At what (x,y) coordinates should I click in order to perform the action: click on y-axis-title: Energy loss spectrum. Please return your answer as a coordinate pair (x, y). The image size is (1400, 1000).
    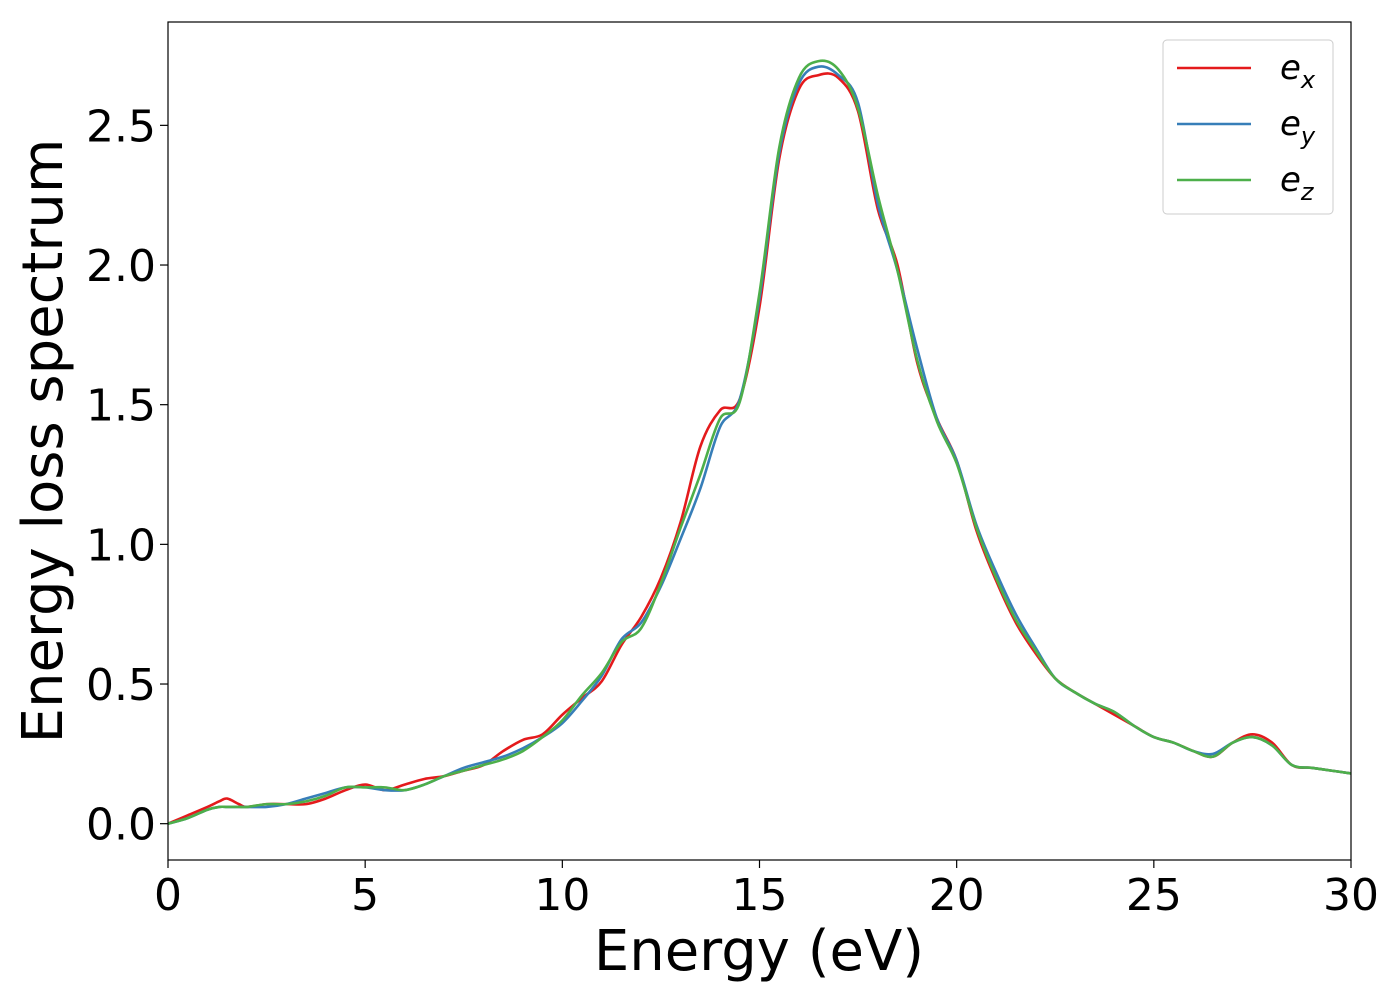
    Looking at the image, I should click on (43, 441).